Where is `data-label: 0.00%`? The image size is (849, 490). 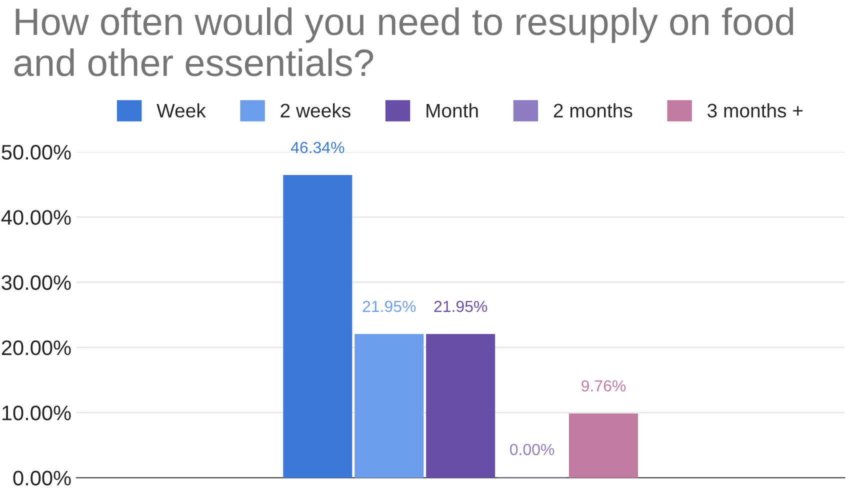
data-label: 0.00% is located at coordinates (532, 450).